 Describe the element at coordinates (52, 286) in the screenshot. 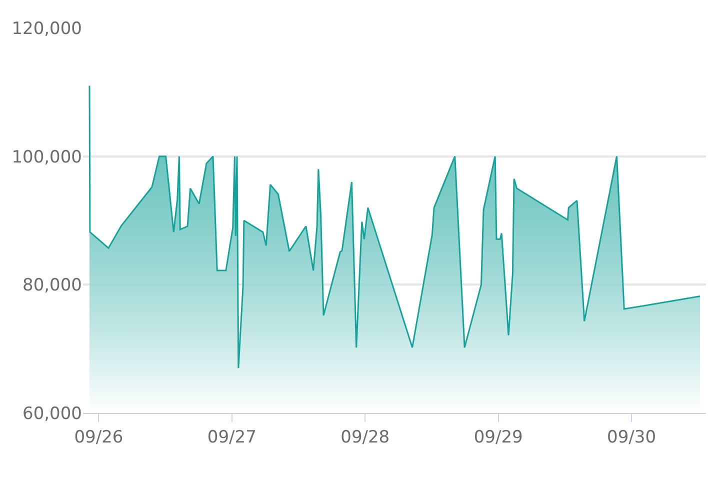

I see `y-tick-label: 80,000` at that location.